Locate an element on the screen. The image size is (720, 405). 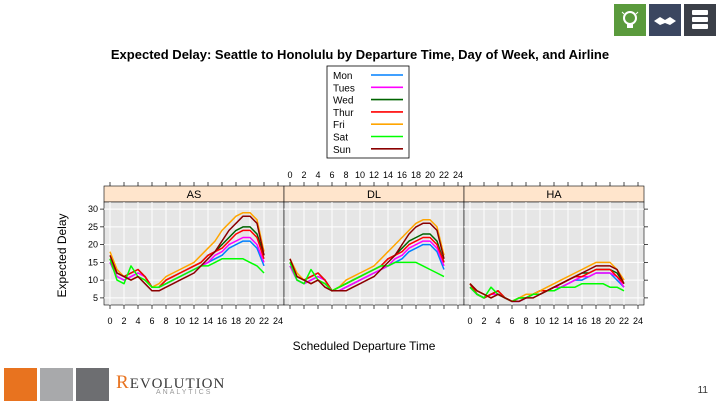
light-gray-square is located at coordinates (56, 384).